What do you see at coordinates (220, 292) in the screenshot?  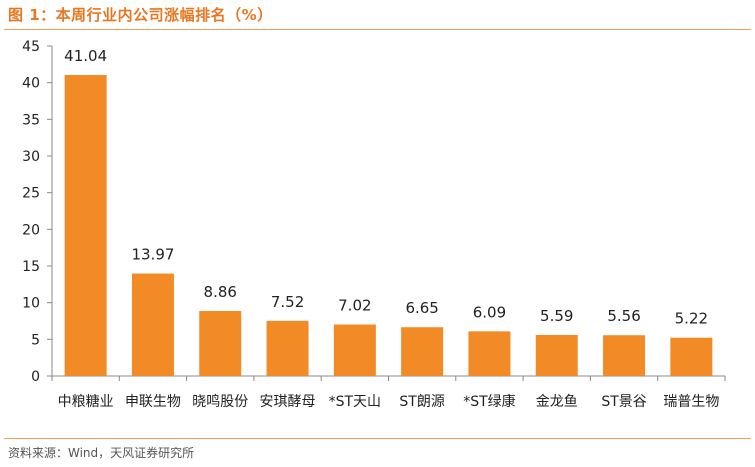 I see `data-label: 8.86` at bounding box center [220, 292].